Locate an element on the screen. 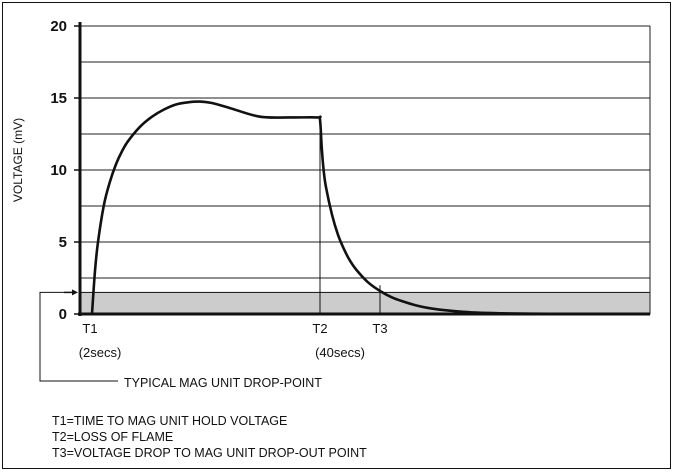 The image size is (675, 473). marker-label-t3: T3 is located at coordinates (379, 328).